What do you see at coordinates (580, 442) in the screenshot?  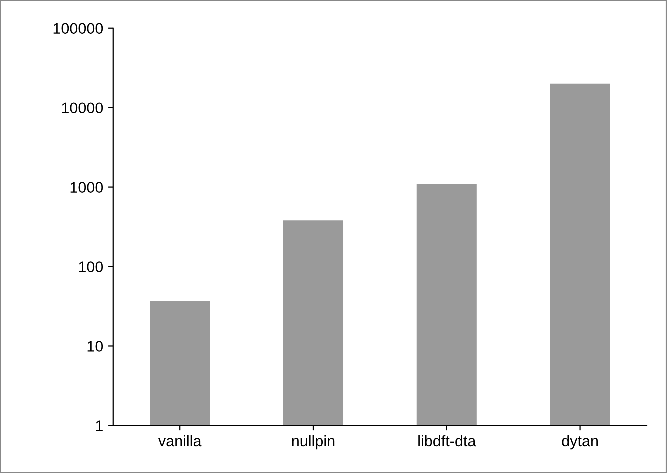 I see `x-tick-label: dytan` at bounding box center [580, 442].